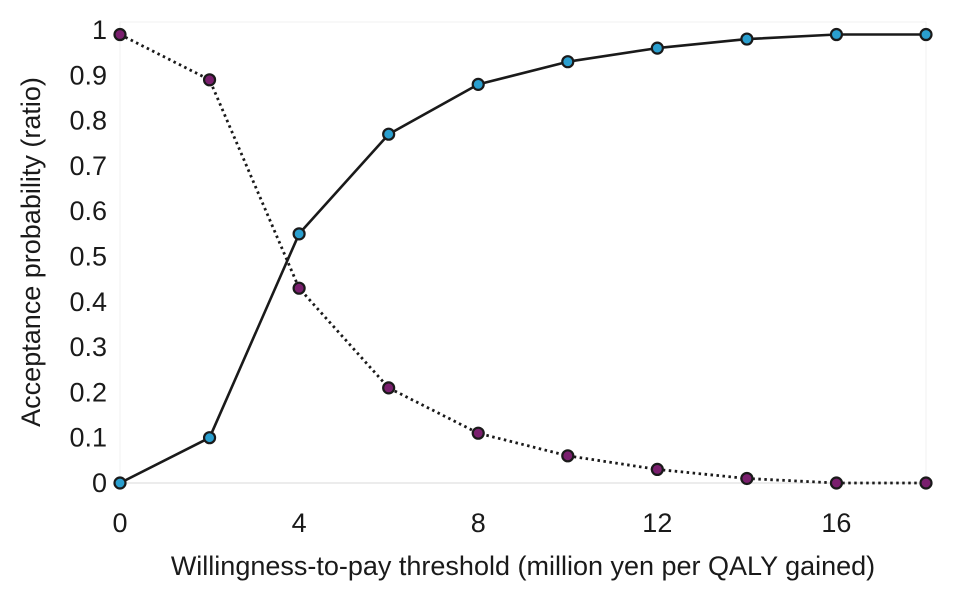 Image resolution: width=969 pixels, height=595 pixels. Describe the element at coordinates (657, 523) in the screenshot. I see `x-tick-label: 12` at that location.